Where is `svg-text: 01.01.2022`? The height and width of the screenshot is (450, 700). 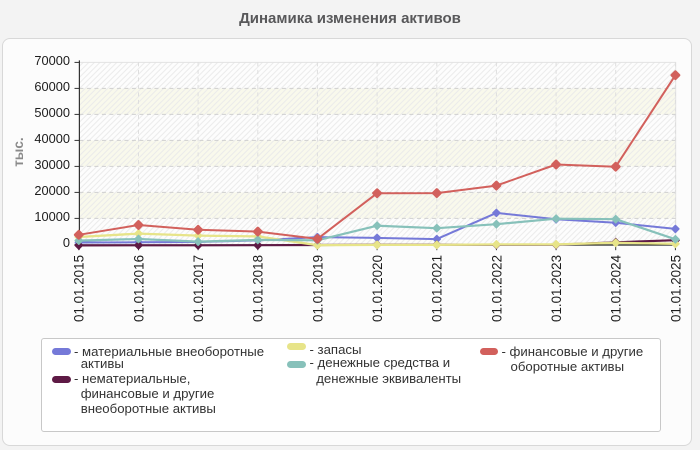 svg-text: 01.01.2022 is located at coordinates (496, 288).